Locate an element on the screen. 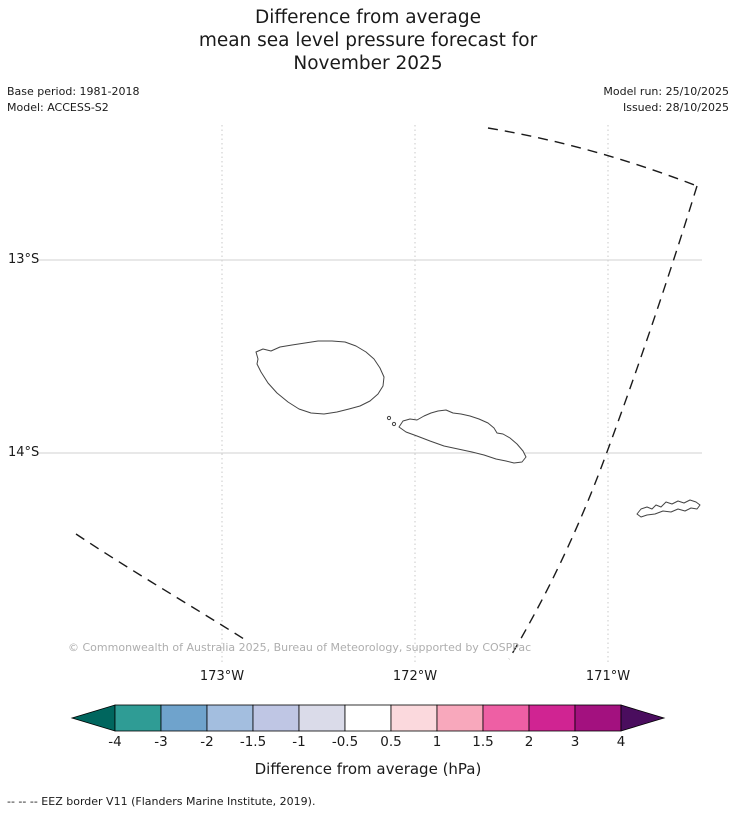 The width and height of the screenshot is (736, 816). eez-border-segment-north is located at coordinates (592, 157).